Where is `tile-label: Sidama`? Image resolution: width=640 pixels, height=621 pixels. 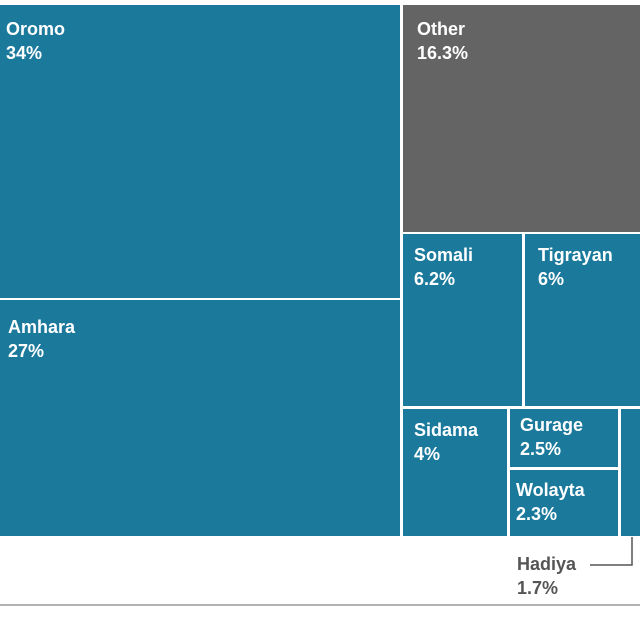 tile-label: Sidama is located at coordinates (446, 430).